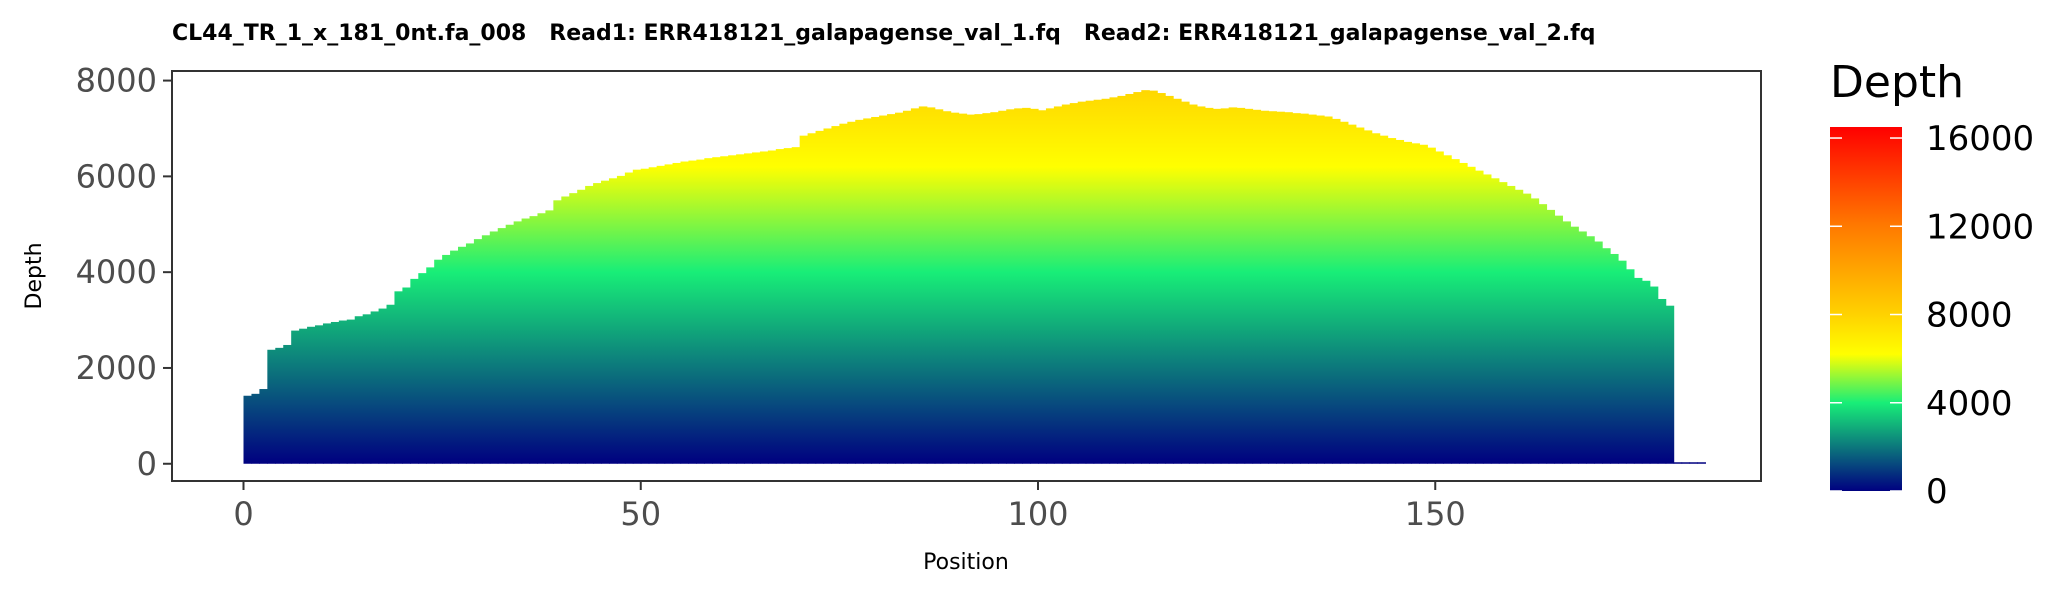  Describe the element at coordinates (147, 464) in the screenshot. I see `y-tick-label: 0` at that location.